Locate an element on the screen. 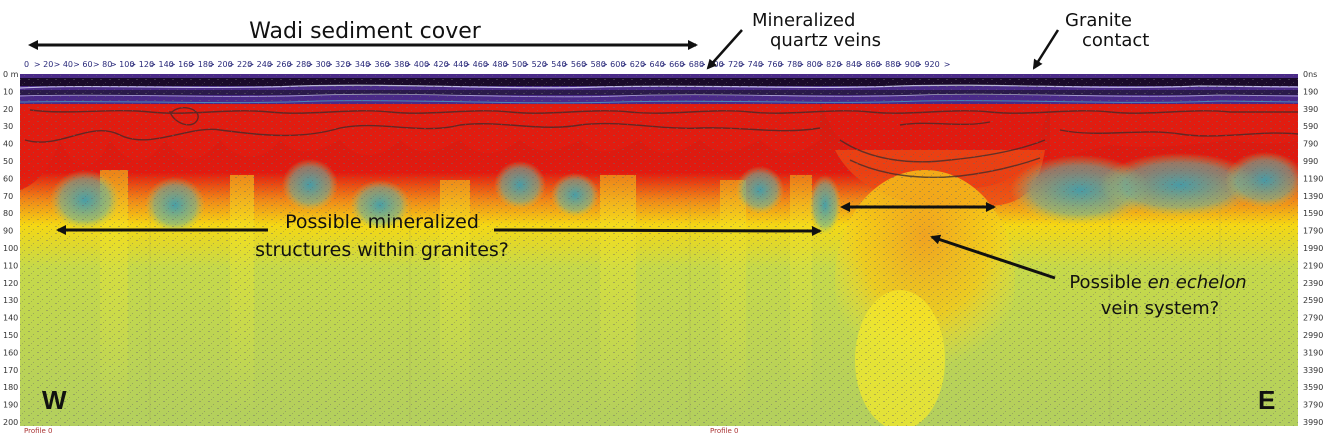  annotation-structures-line1: Possible mineralized is located at coordinates (382, 222).